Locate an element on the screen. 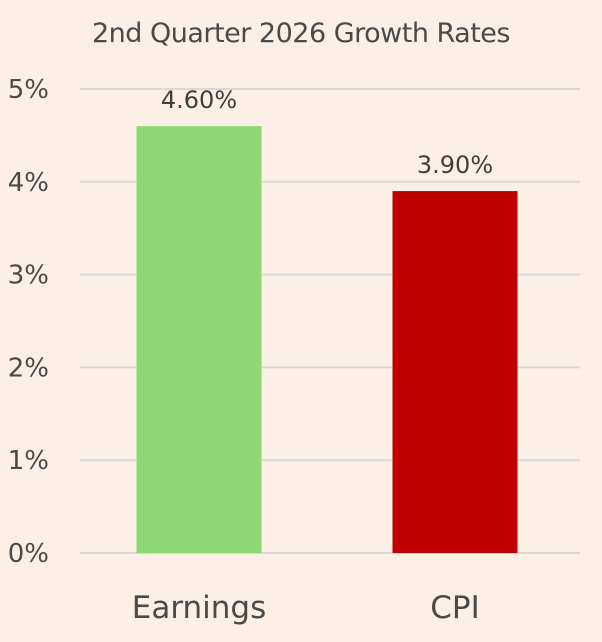 The height and width of the screenshot is (642, 602). x-tick-label: CPI is located at coordinates (454, 608).